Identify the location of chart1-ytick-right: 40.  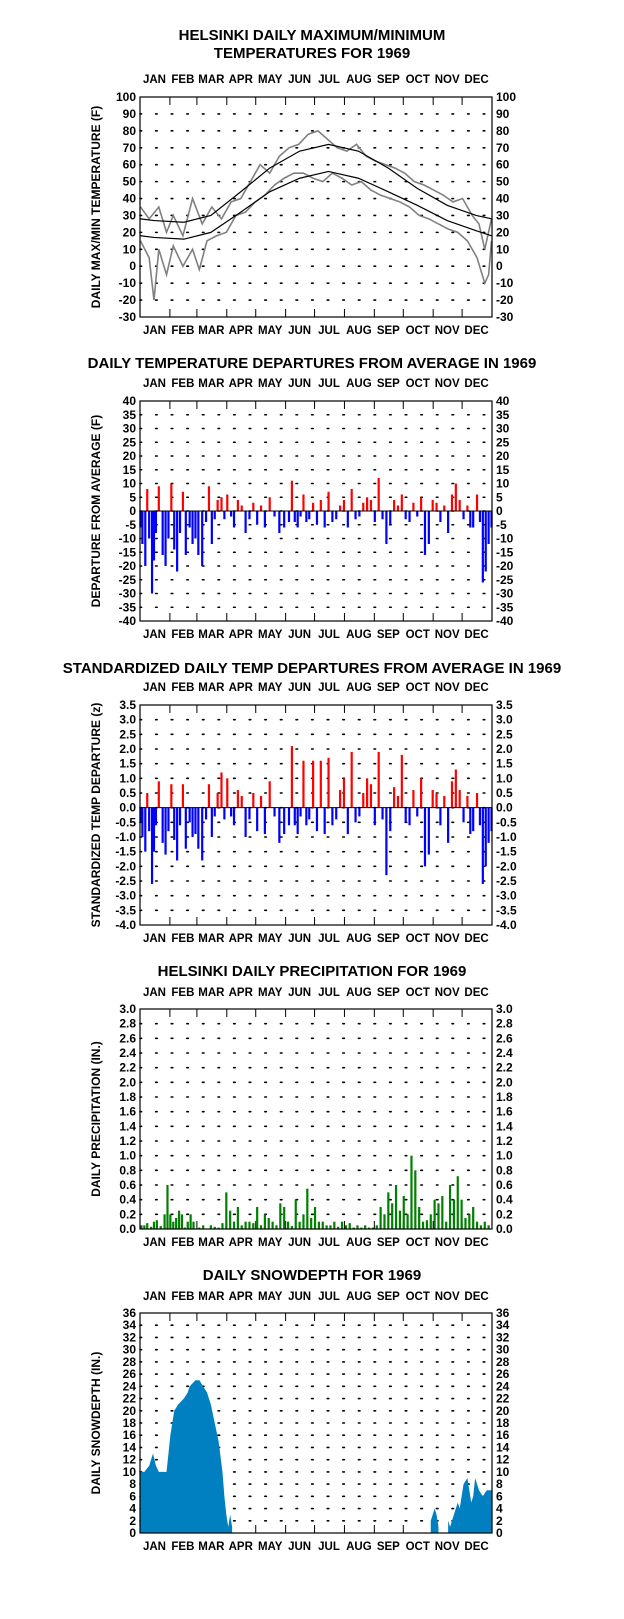
(503, 199).